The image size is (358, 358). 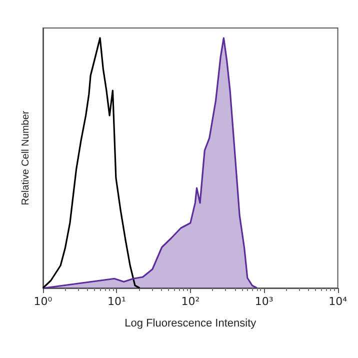 What do you see at coordinates (26, 158) in the screenshot?
I see `y-axis-title: Relative Cell Number` at bounding box center [26, 158].